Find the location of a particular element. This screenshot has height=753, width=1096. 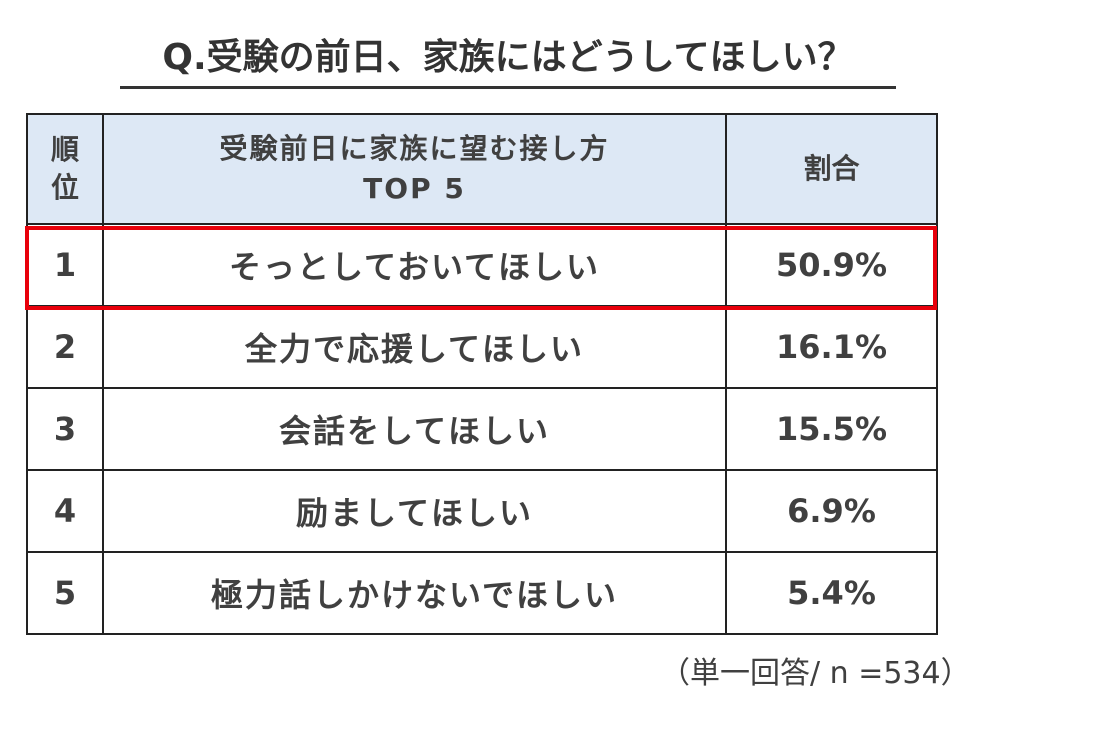

item-cell: そっとしておいてほしい is located at coordinates (414, 265).